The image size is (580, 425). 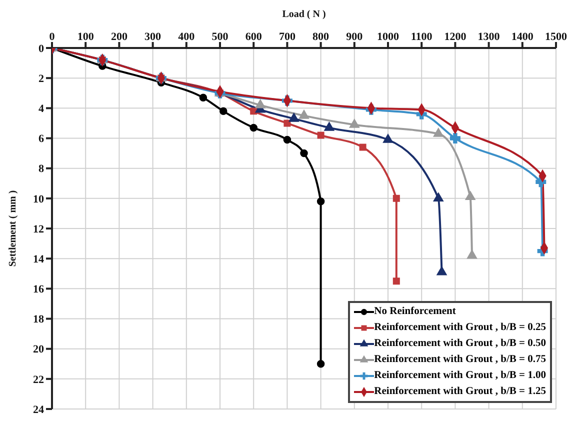 I want to click on y-tick-label: 20, so click(x=38, y=350).